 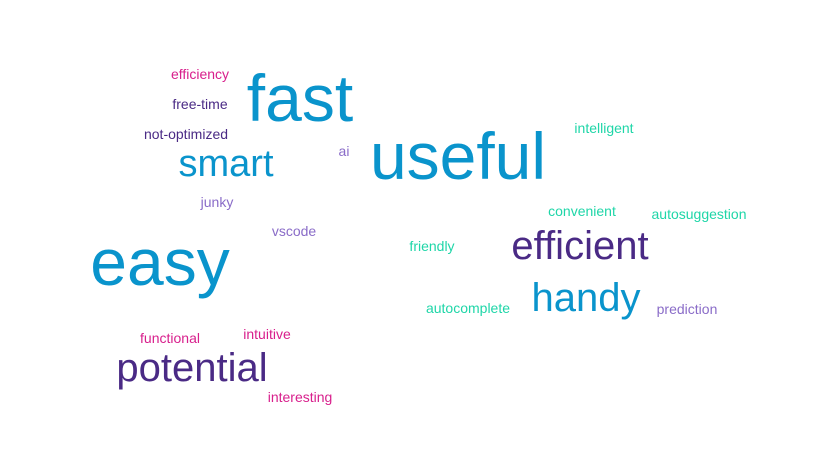 What do you see at coordinates (582, 211) in the screenshot?
I see `word-convenient: convenient` at bounding box center [582, 211].